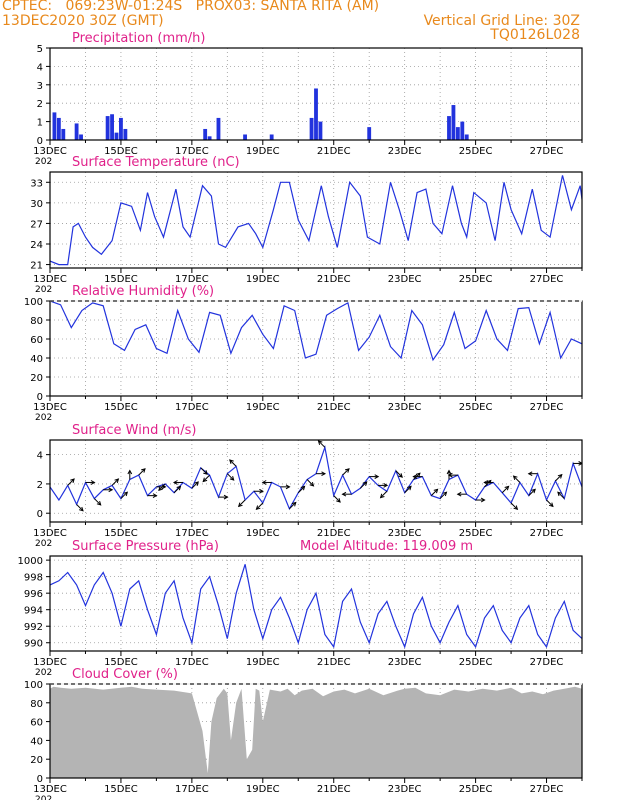 This screenshot has height=800, width=618. Describe the element at coordinates (33, 644) in the screenshot. I see `y-tick-label: 990` at that location.